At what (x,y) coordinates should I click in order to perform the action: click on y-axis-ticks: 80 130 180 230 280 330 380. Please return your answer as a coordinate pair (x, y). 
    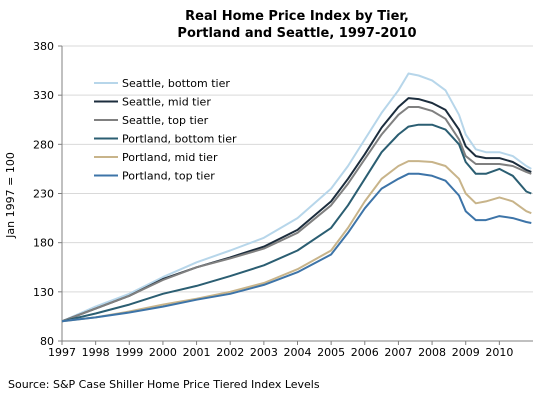
    Looking at the image, I should click on (47, 194).